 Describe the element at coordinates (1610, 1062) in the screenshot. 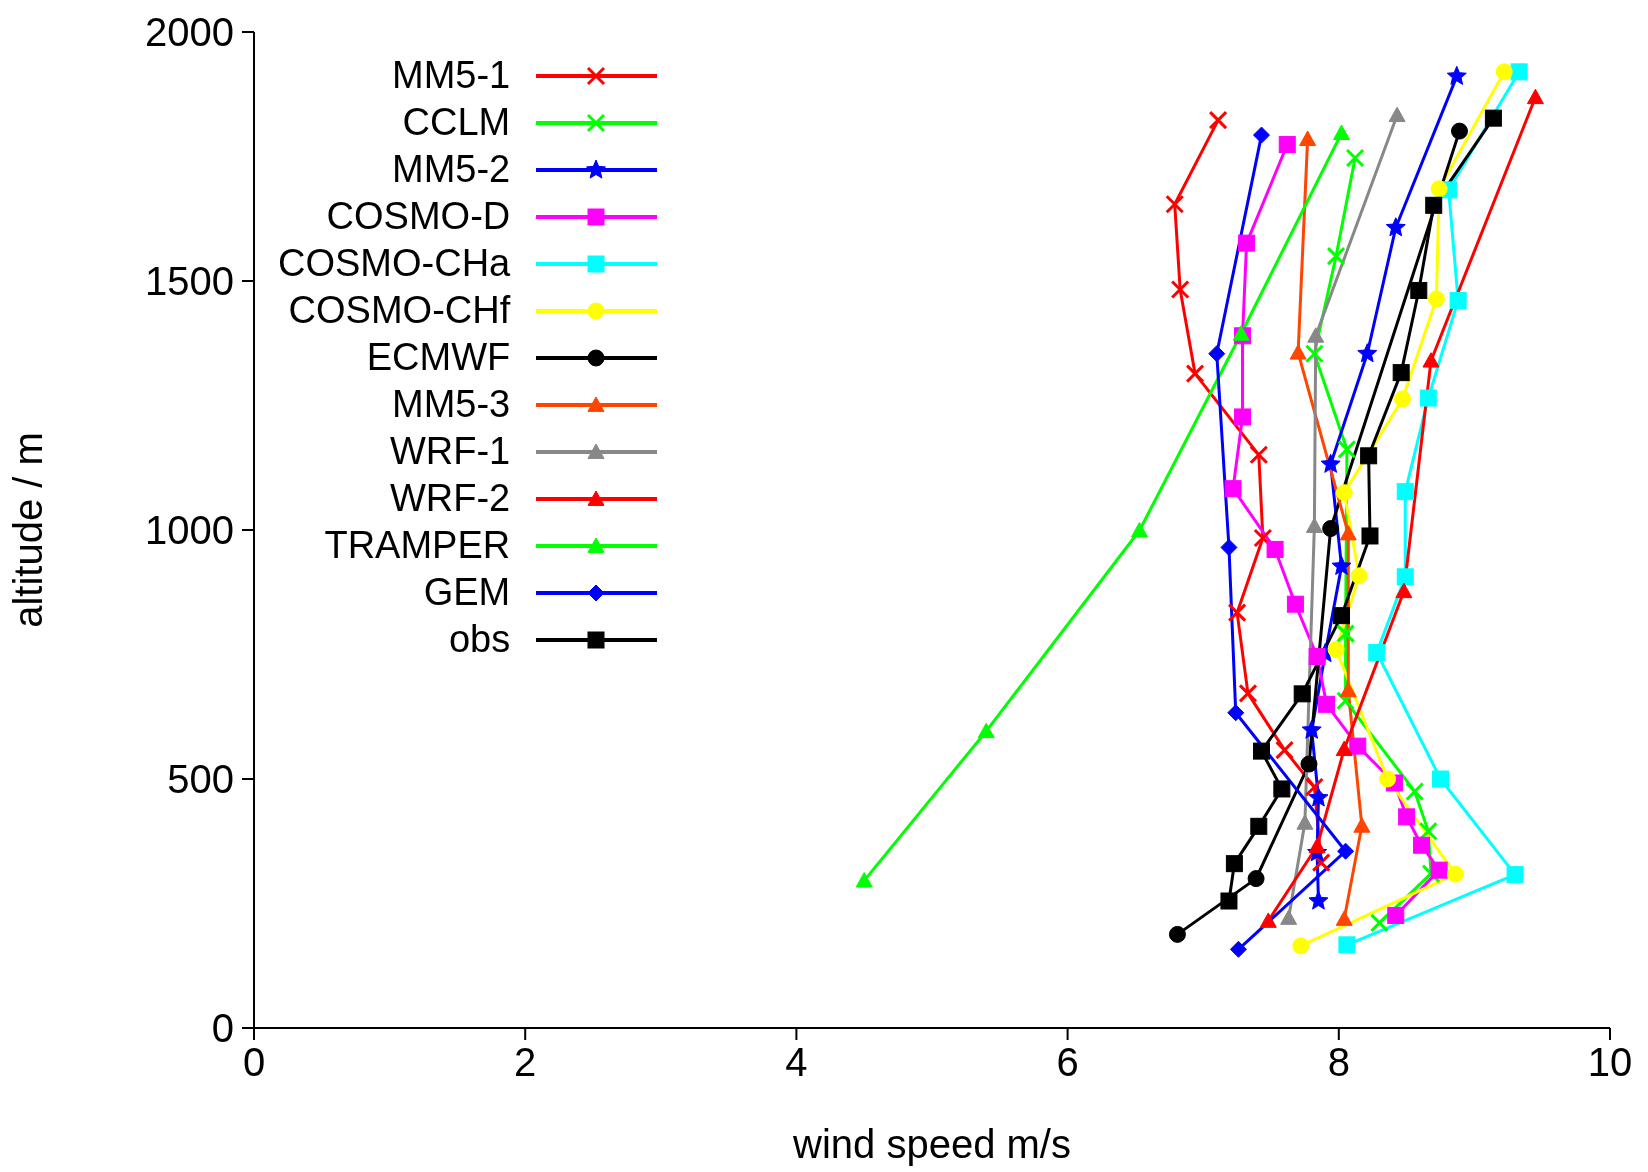

I see `x-tick-label: 10` at that location.